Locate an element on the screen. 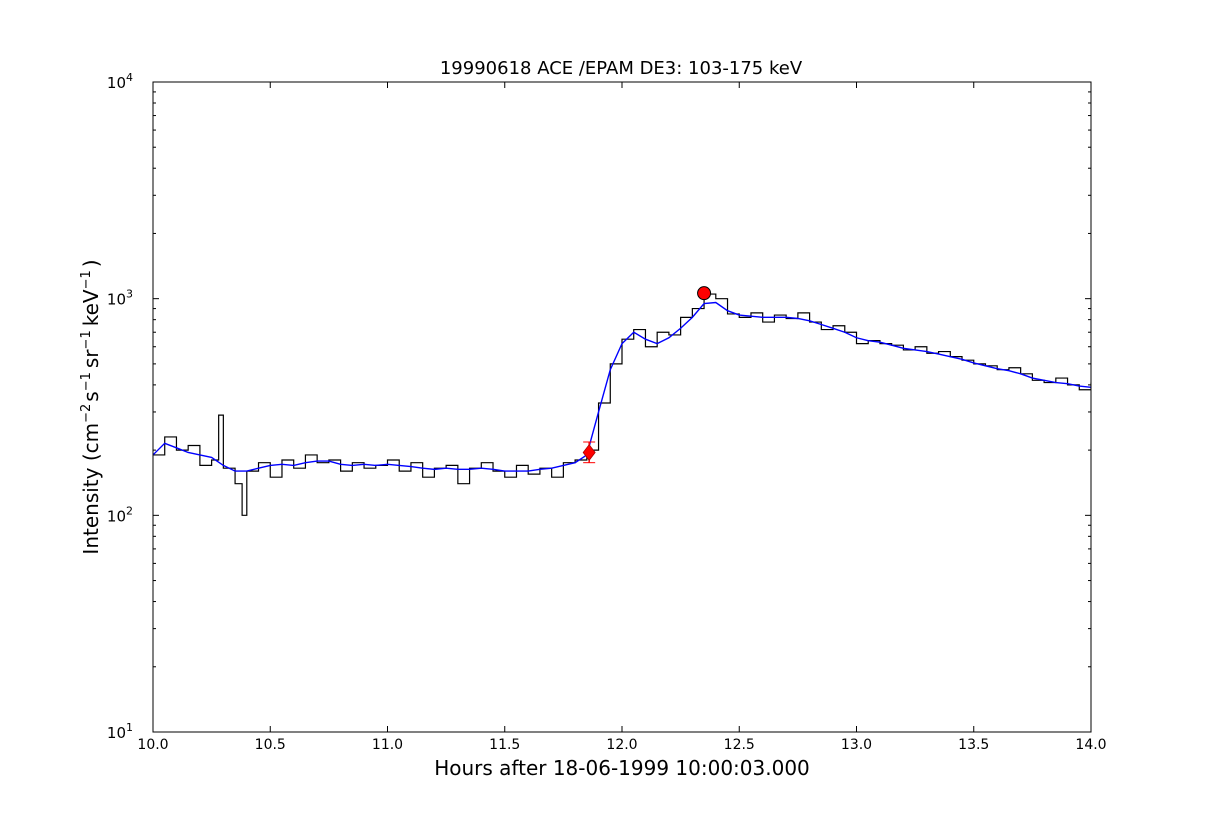 The image size is (1212, 816). chart-title: 19990618 ACE /EPAM DE3: 103-175 keV is located at coordinates (621, 68).